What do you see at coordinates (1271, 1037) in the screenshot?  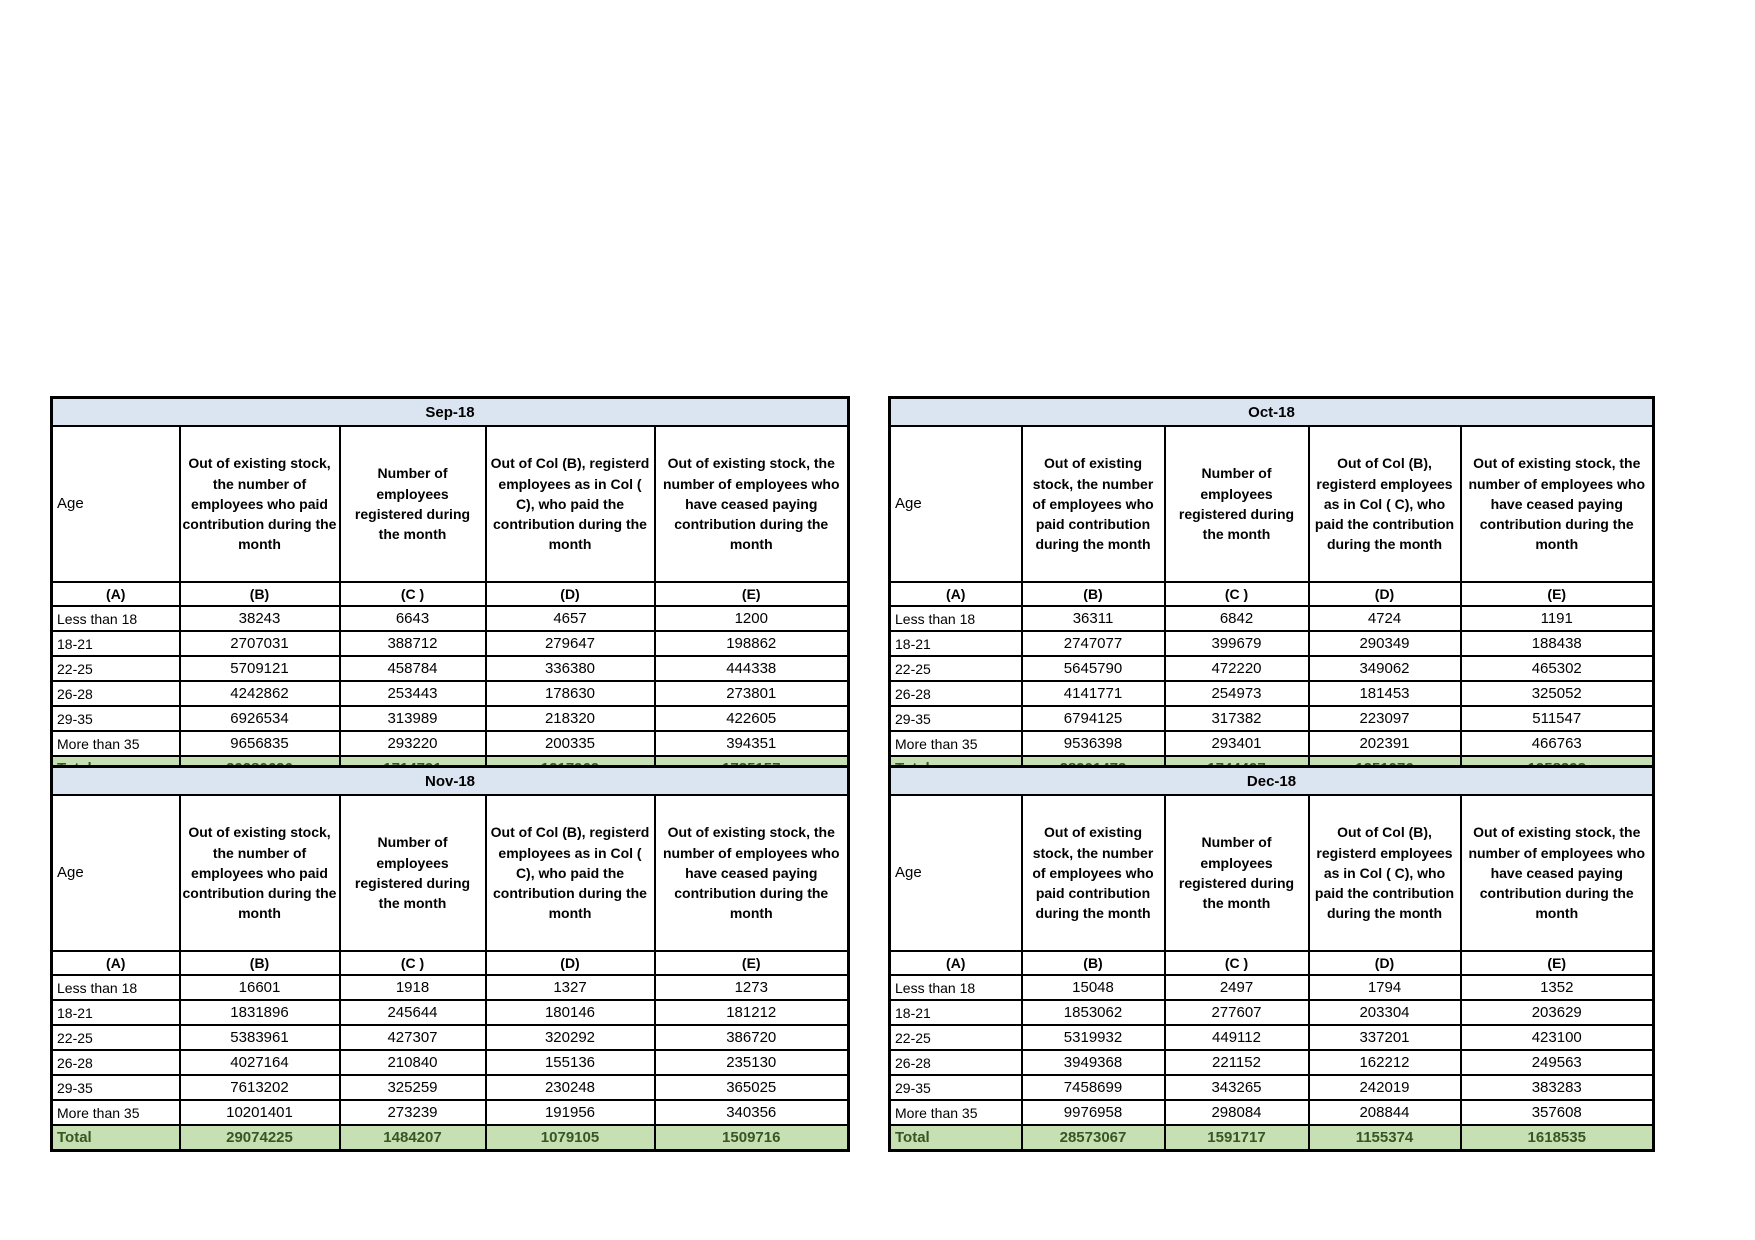 I see `age-data-row: 22-25 5319932 449112 337201 423100` at bounding box center [1271, 1037].